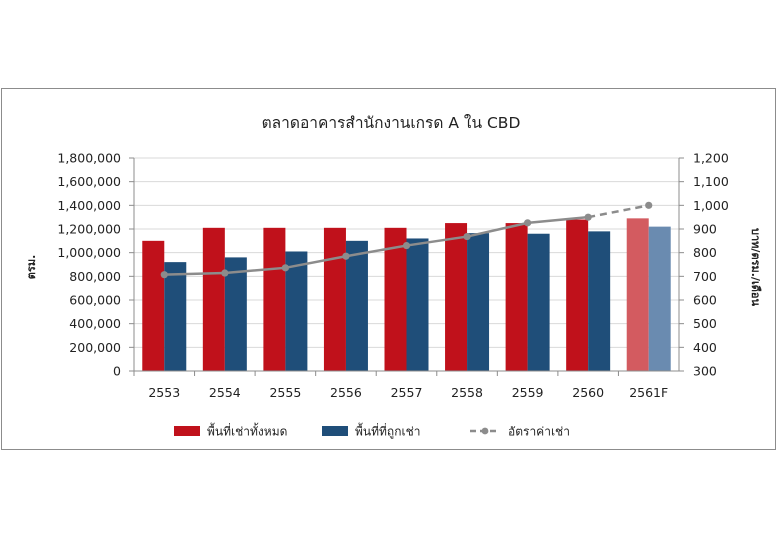  What do you see at coordinates (407, 392) in the screenshot?
I see `x-tick-label: 2557` at bounding box center [407, 392].